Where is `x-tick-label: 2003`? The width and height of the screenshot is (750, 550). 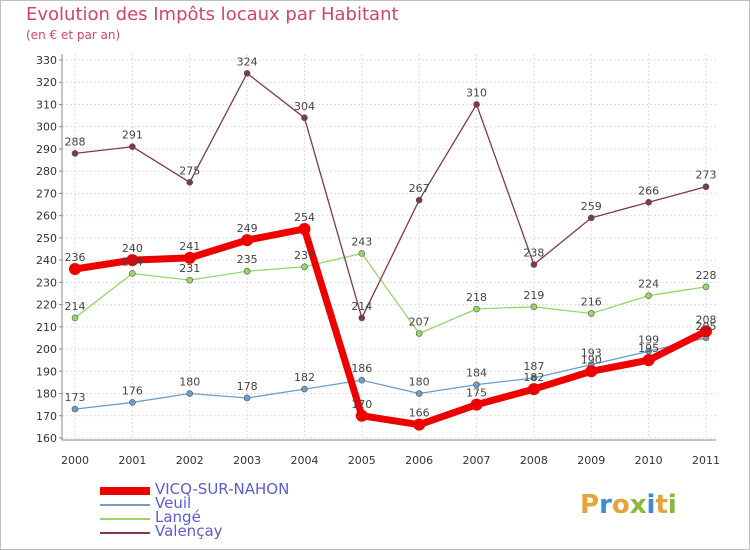
x-tick-label: 2003 is located at coordinates (247, 460).